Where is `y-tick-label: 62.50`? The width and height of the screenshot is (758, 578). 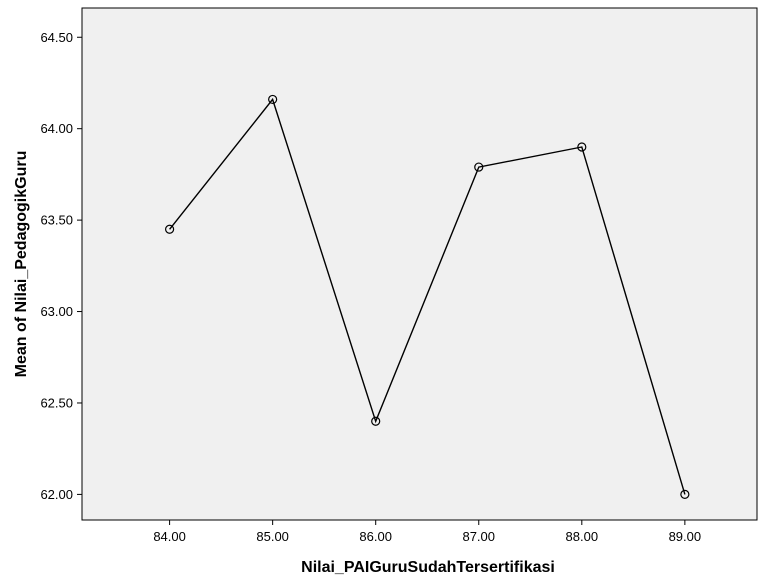
y-tick-label: 62.50 is located at coordinates (56, 402).